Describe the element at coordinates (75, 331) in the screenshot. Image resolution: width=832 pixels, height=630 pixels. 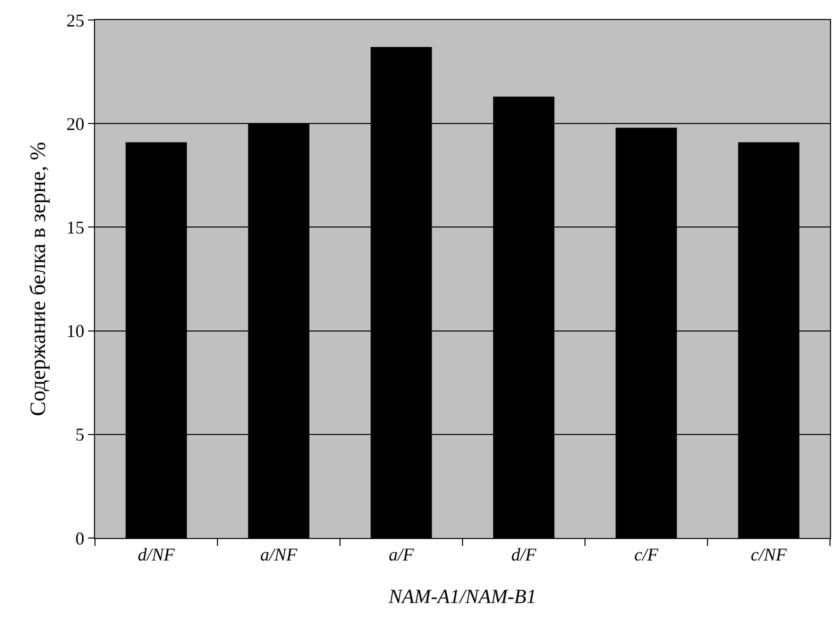
I see `y-tick-label: 10` at that location.